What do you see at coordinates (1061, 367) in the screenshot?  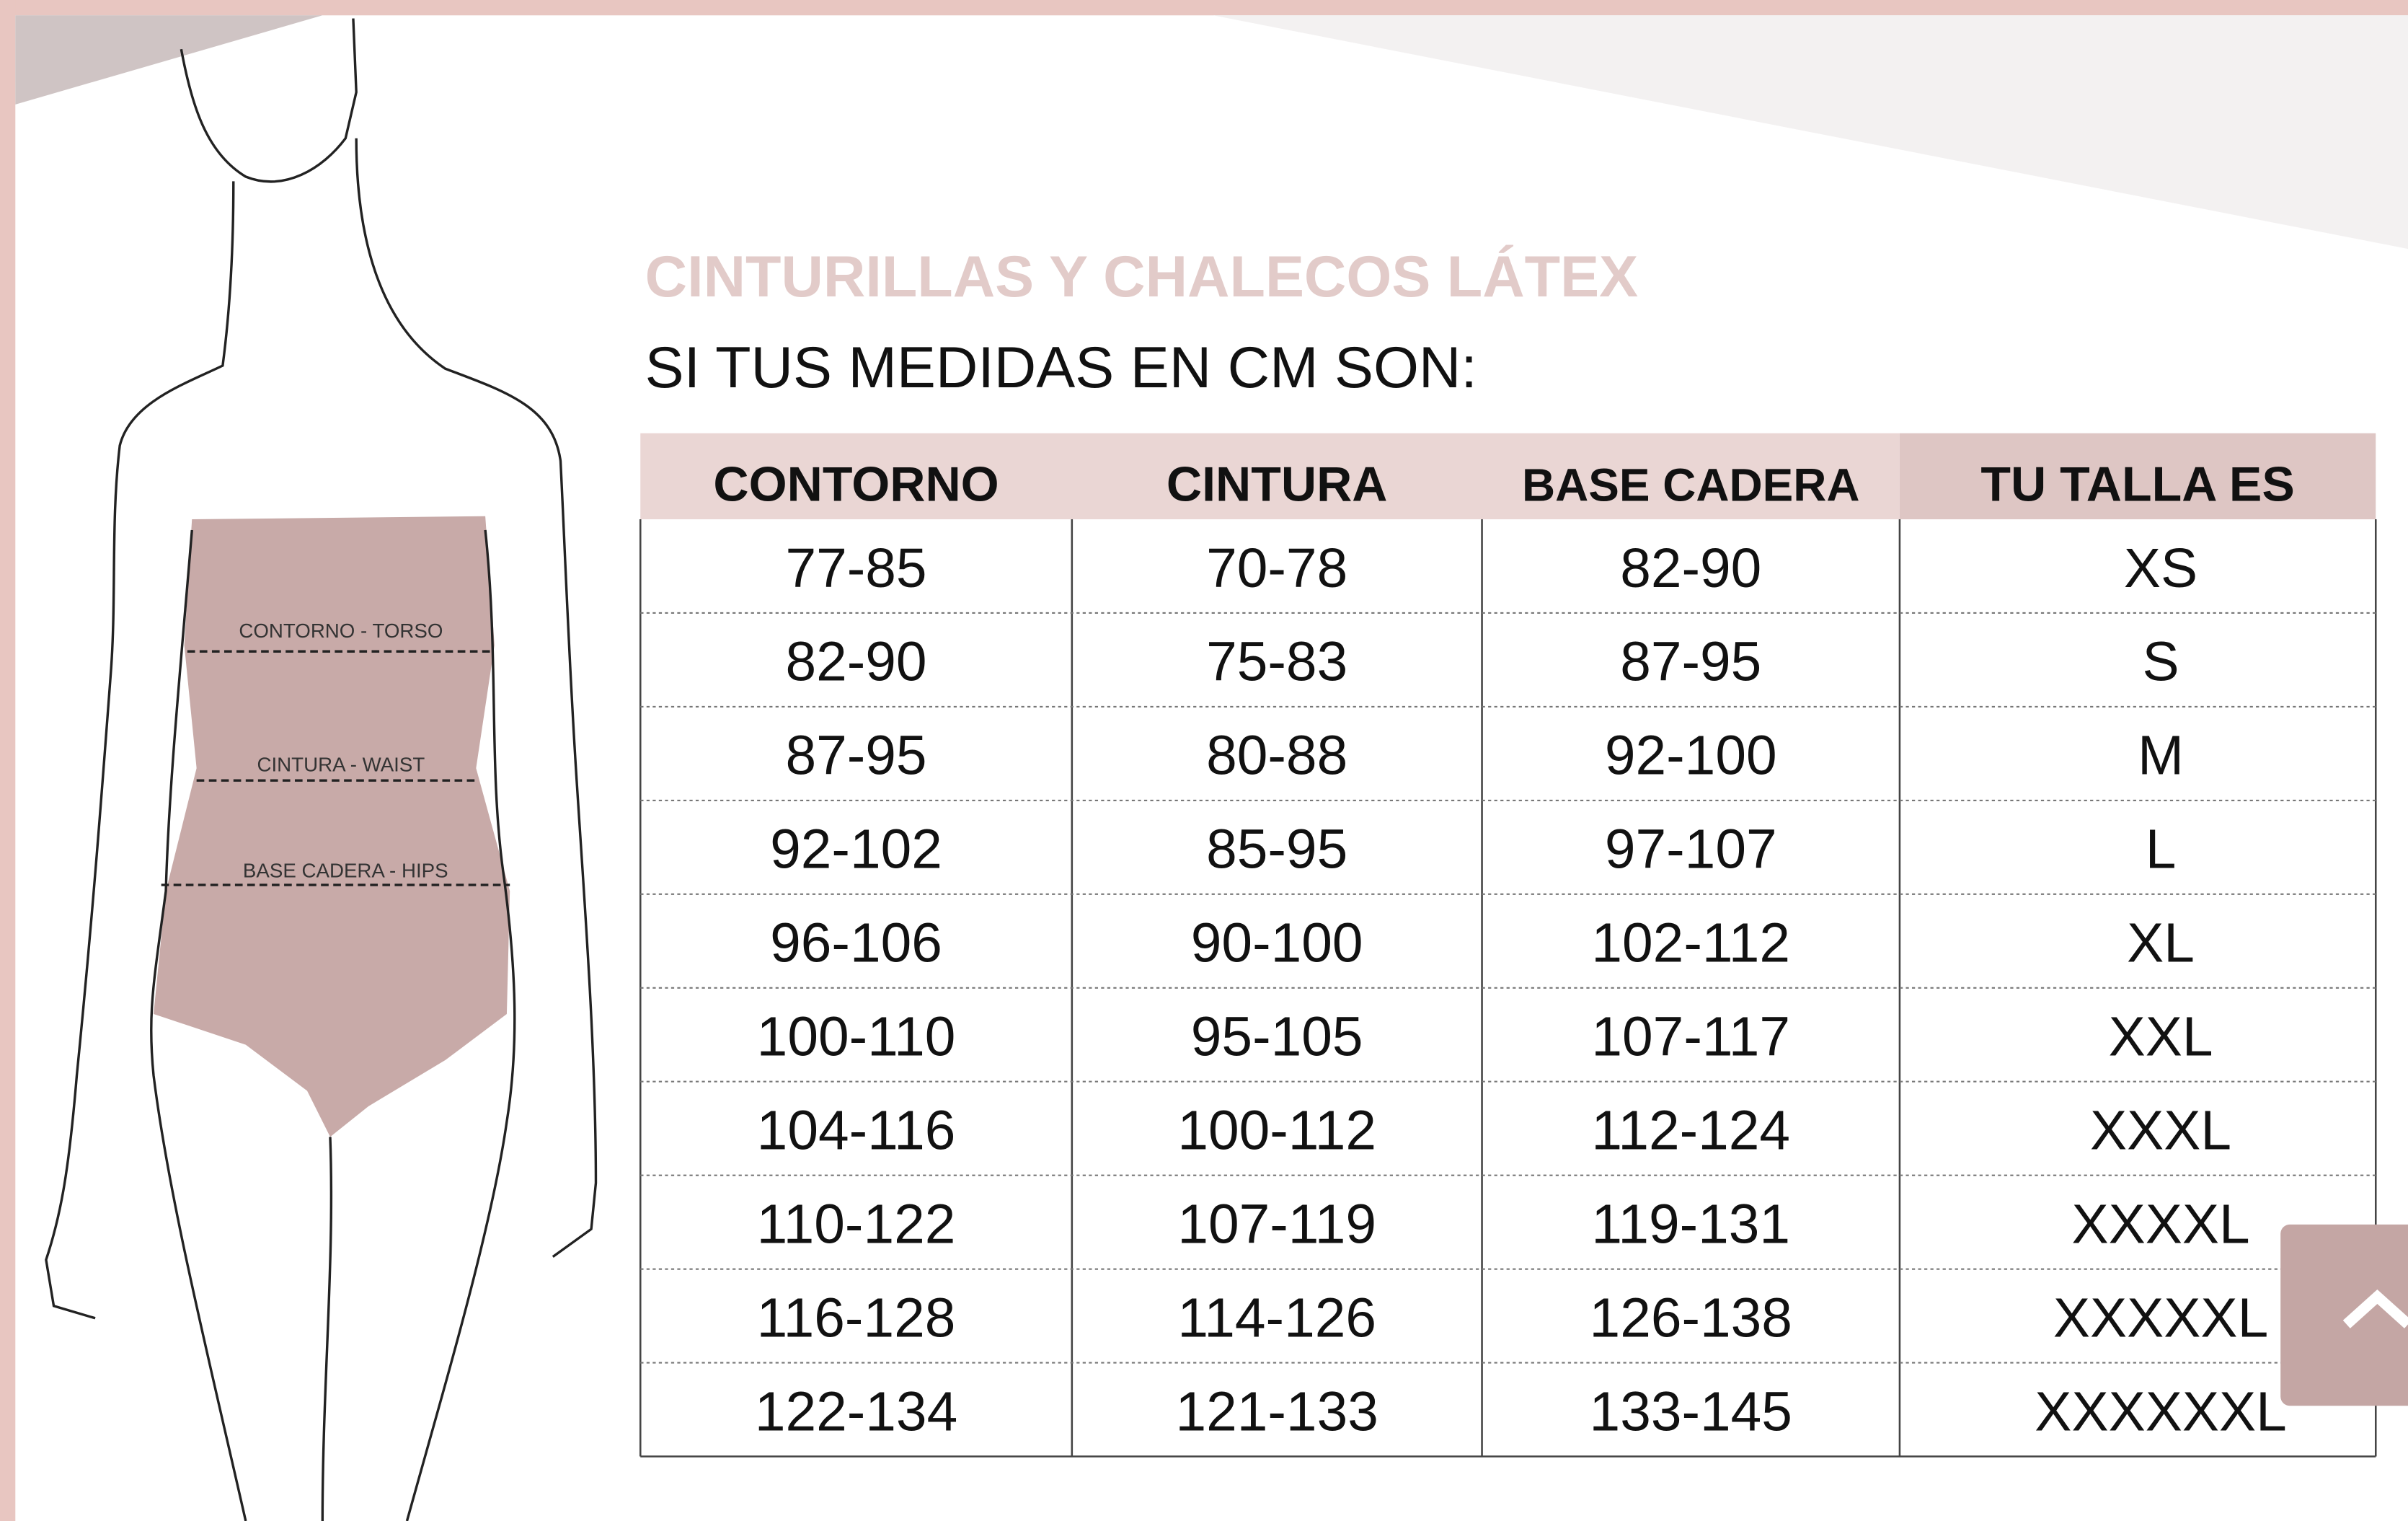 I see `subtitle: SI TUS MEDIDAS EN CM SON:` at bounding box center [1061, 367].